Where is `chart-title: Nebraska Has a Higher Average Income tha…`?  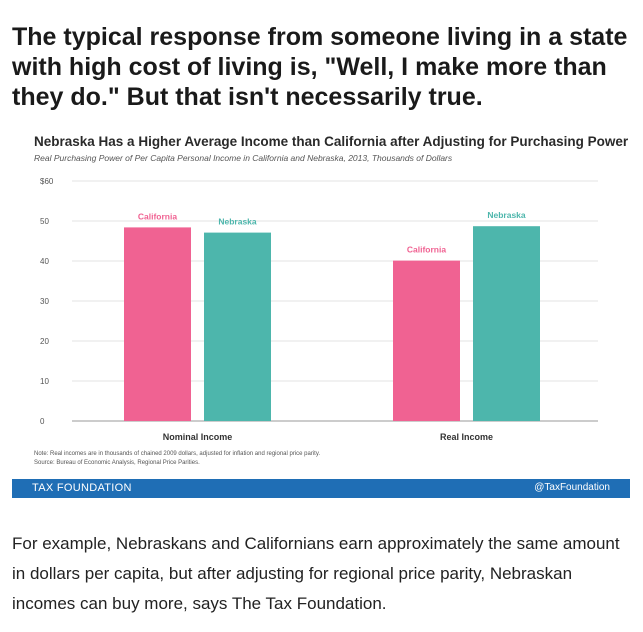
chart-title: Nebraska Has a Higher Average Income tha… is located at coordinates (331, 141).